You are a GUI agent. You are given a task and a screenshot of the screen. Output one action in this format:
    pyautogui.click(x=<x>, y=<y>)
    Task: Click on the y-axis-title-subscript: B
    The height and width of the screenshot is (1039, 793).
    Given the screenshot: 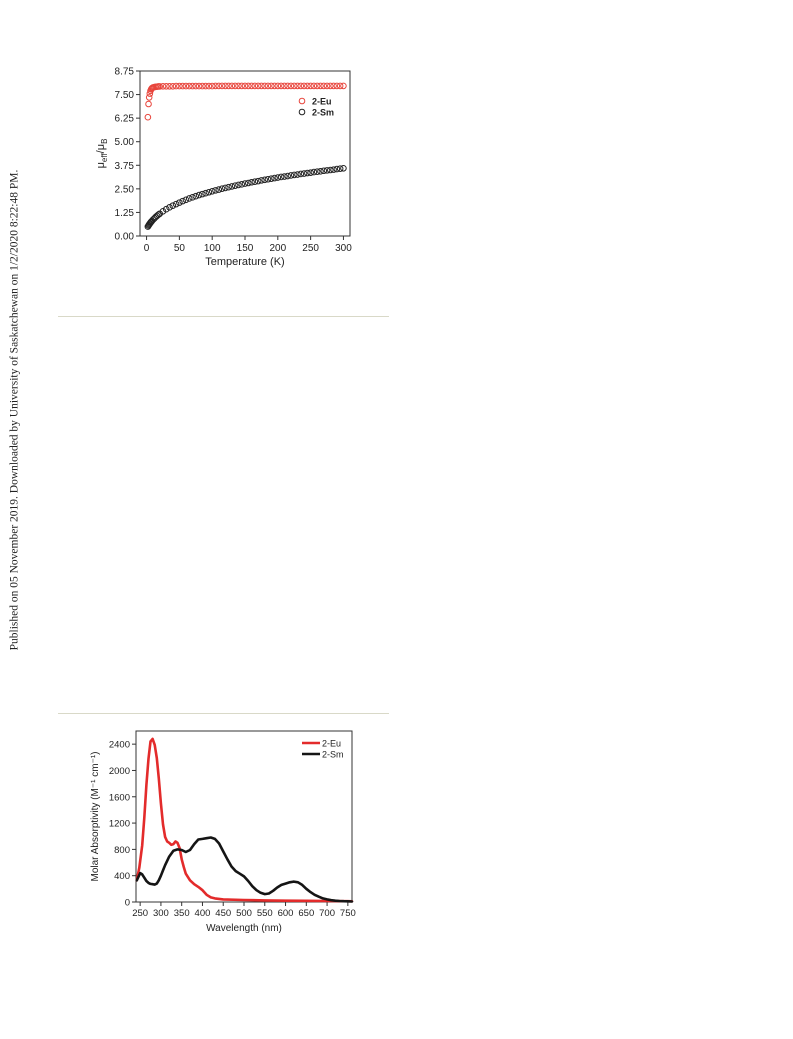 What is the action you would take?
    pyautogui.click(x=104, y=141)
    